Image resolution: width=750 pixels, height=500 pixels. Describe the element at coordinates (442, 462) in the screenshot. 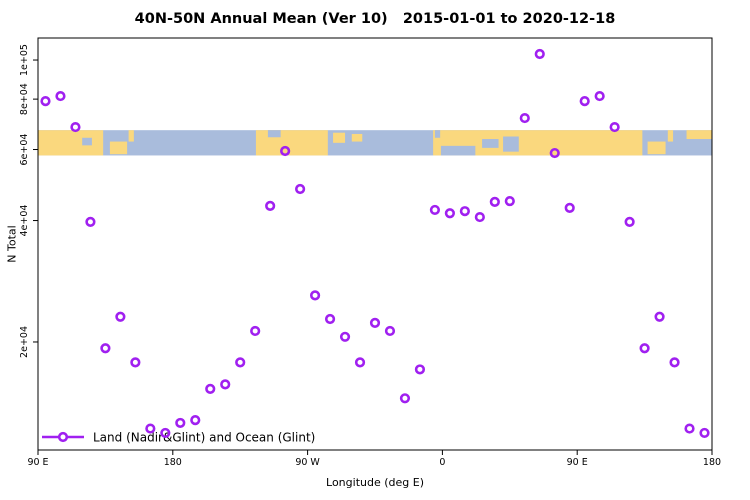

I see `x-tick-label: 0` at that location.